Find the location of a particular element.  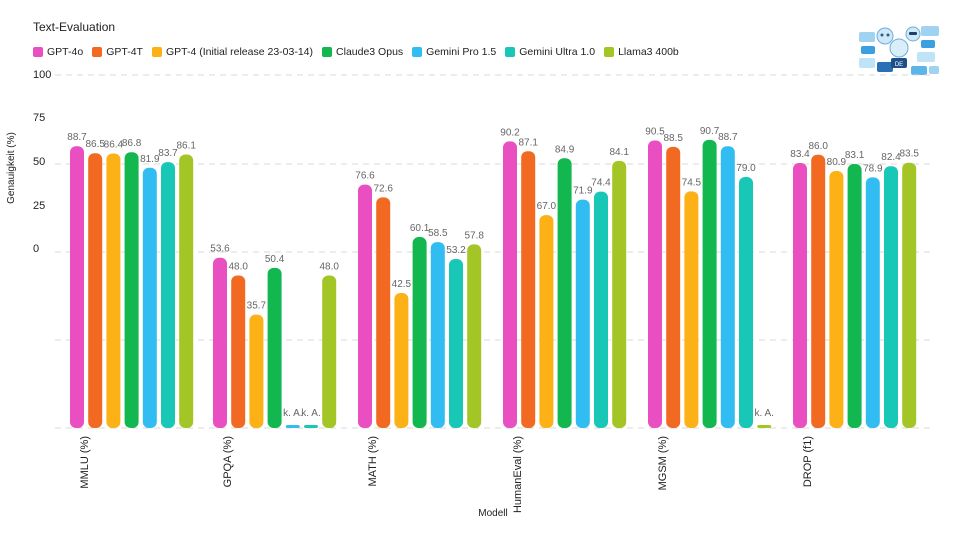

bar-value-label: 74.5 is located at coordinates (692, 182).